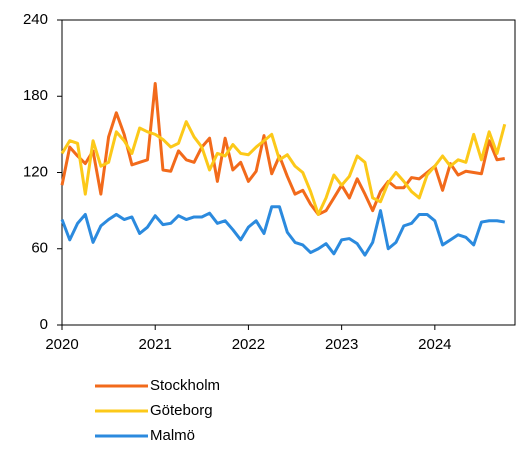  Describe the element at coordinates (341, 344) in the screenshot. I see `x-tick-label: 2023` at that location.